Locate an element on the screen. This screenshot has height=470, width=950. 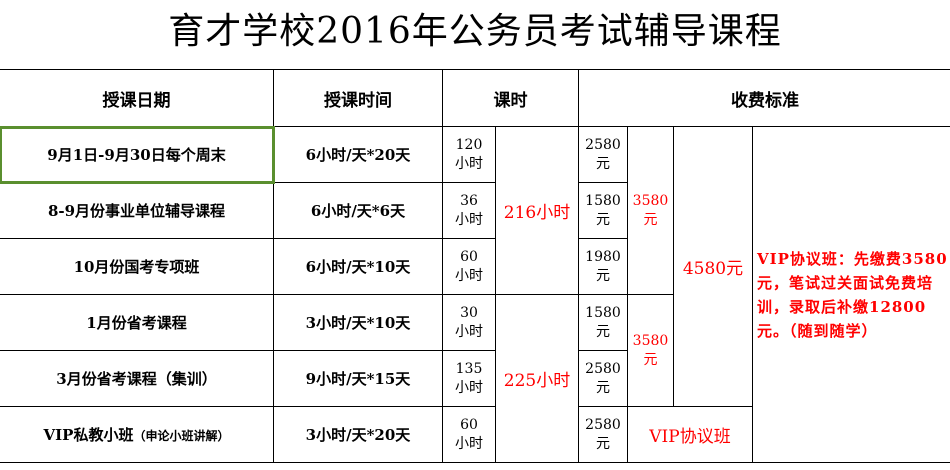
cell-time: 6小时/天*10天 is located at coordinates (358, 266).